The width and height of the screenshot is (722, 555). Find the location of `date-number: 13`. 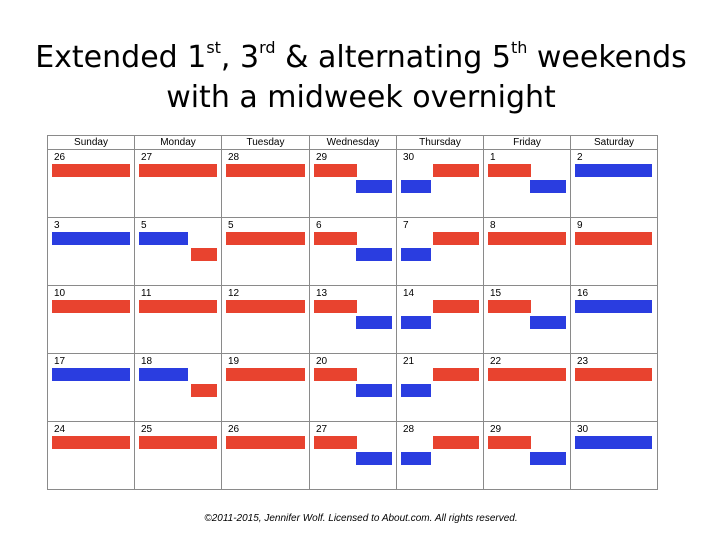

date-number: 13 is located at coordinates (322, 293).